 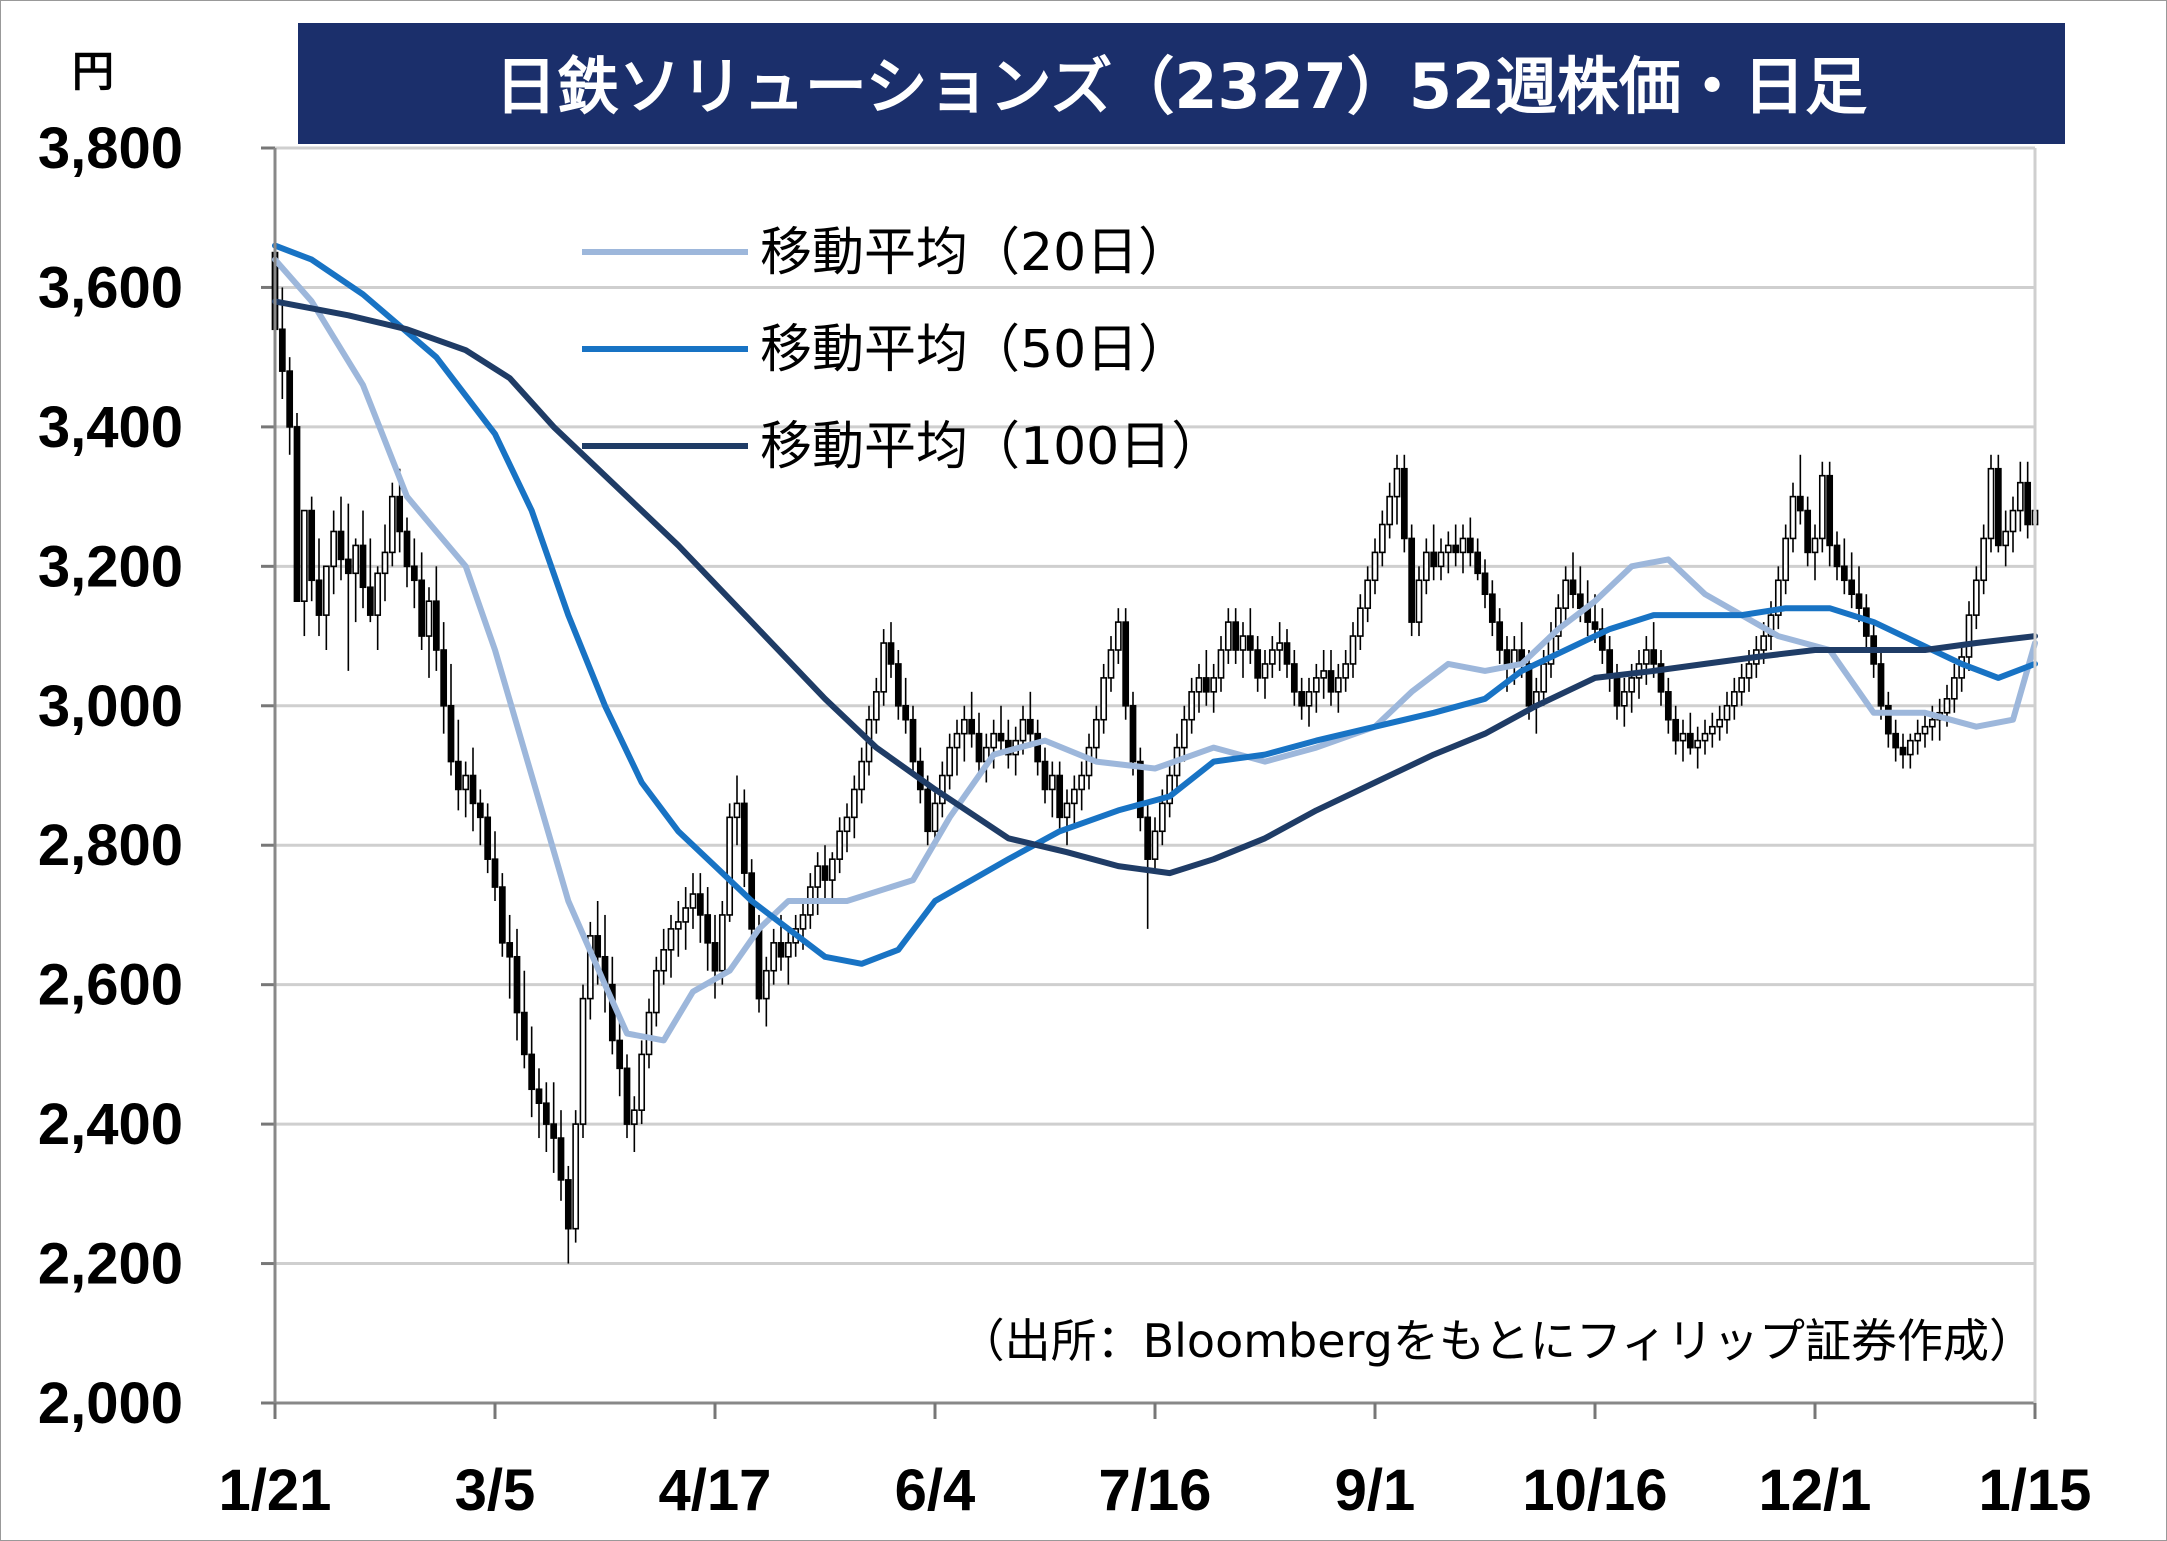 What do you see at coordinates (110, 566) in the screenshot?
I see `y-tick-label: 3,200` at bounding box center [110, 566].